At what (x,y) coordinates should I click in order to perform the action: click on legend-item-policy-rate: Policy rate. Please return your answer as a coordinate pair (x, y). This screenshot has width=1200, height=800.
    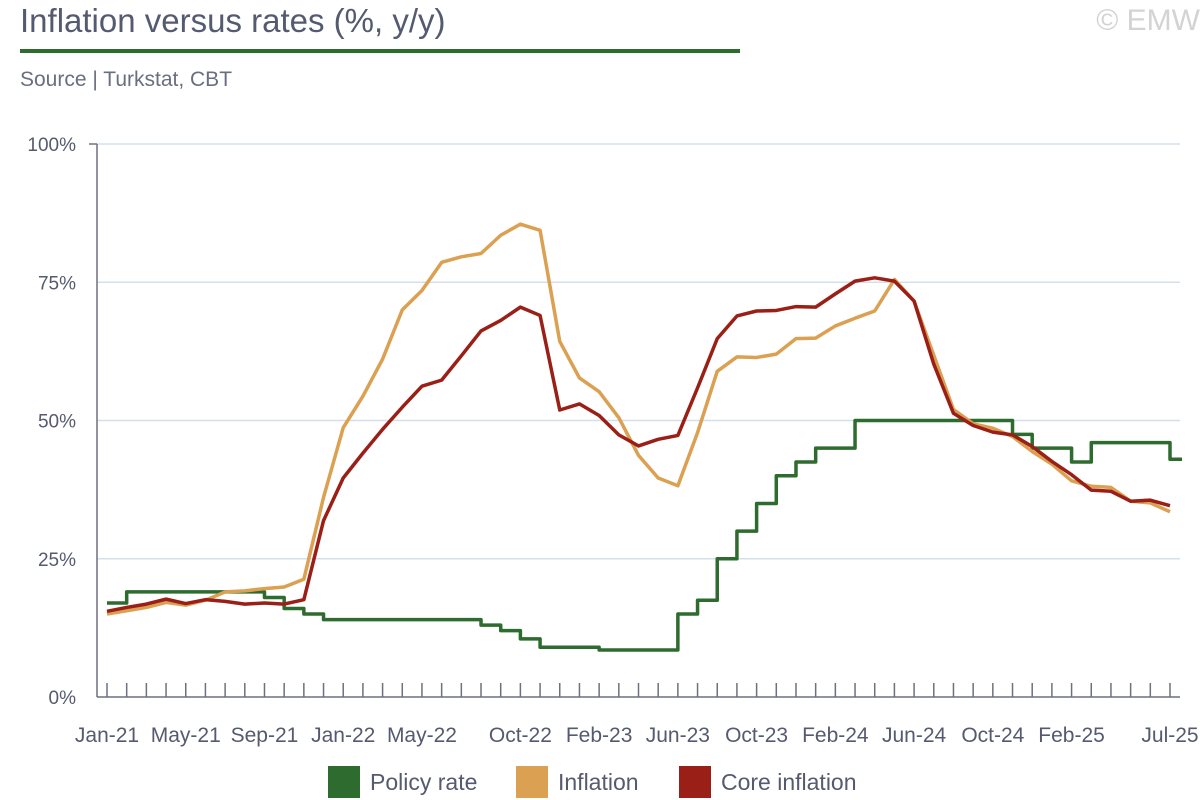
    Looking at the image, I should click on (402, 782).